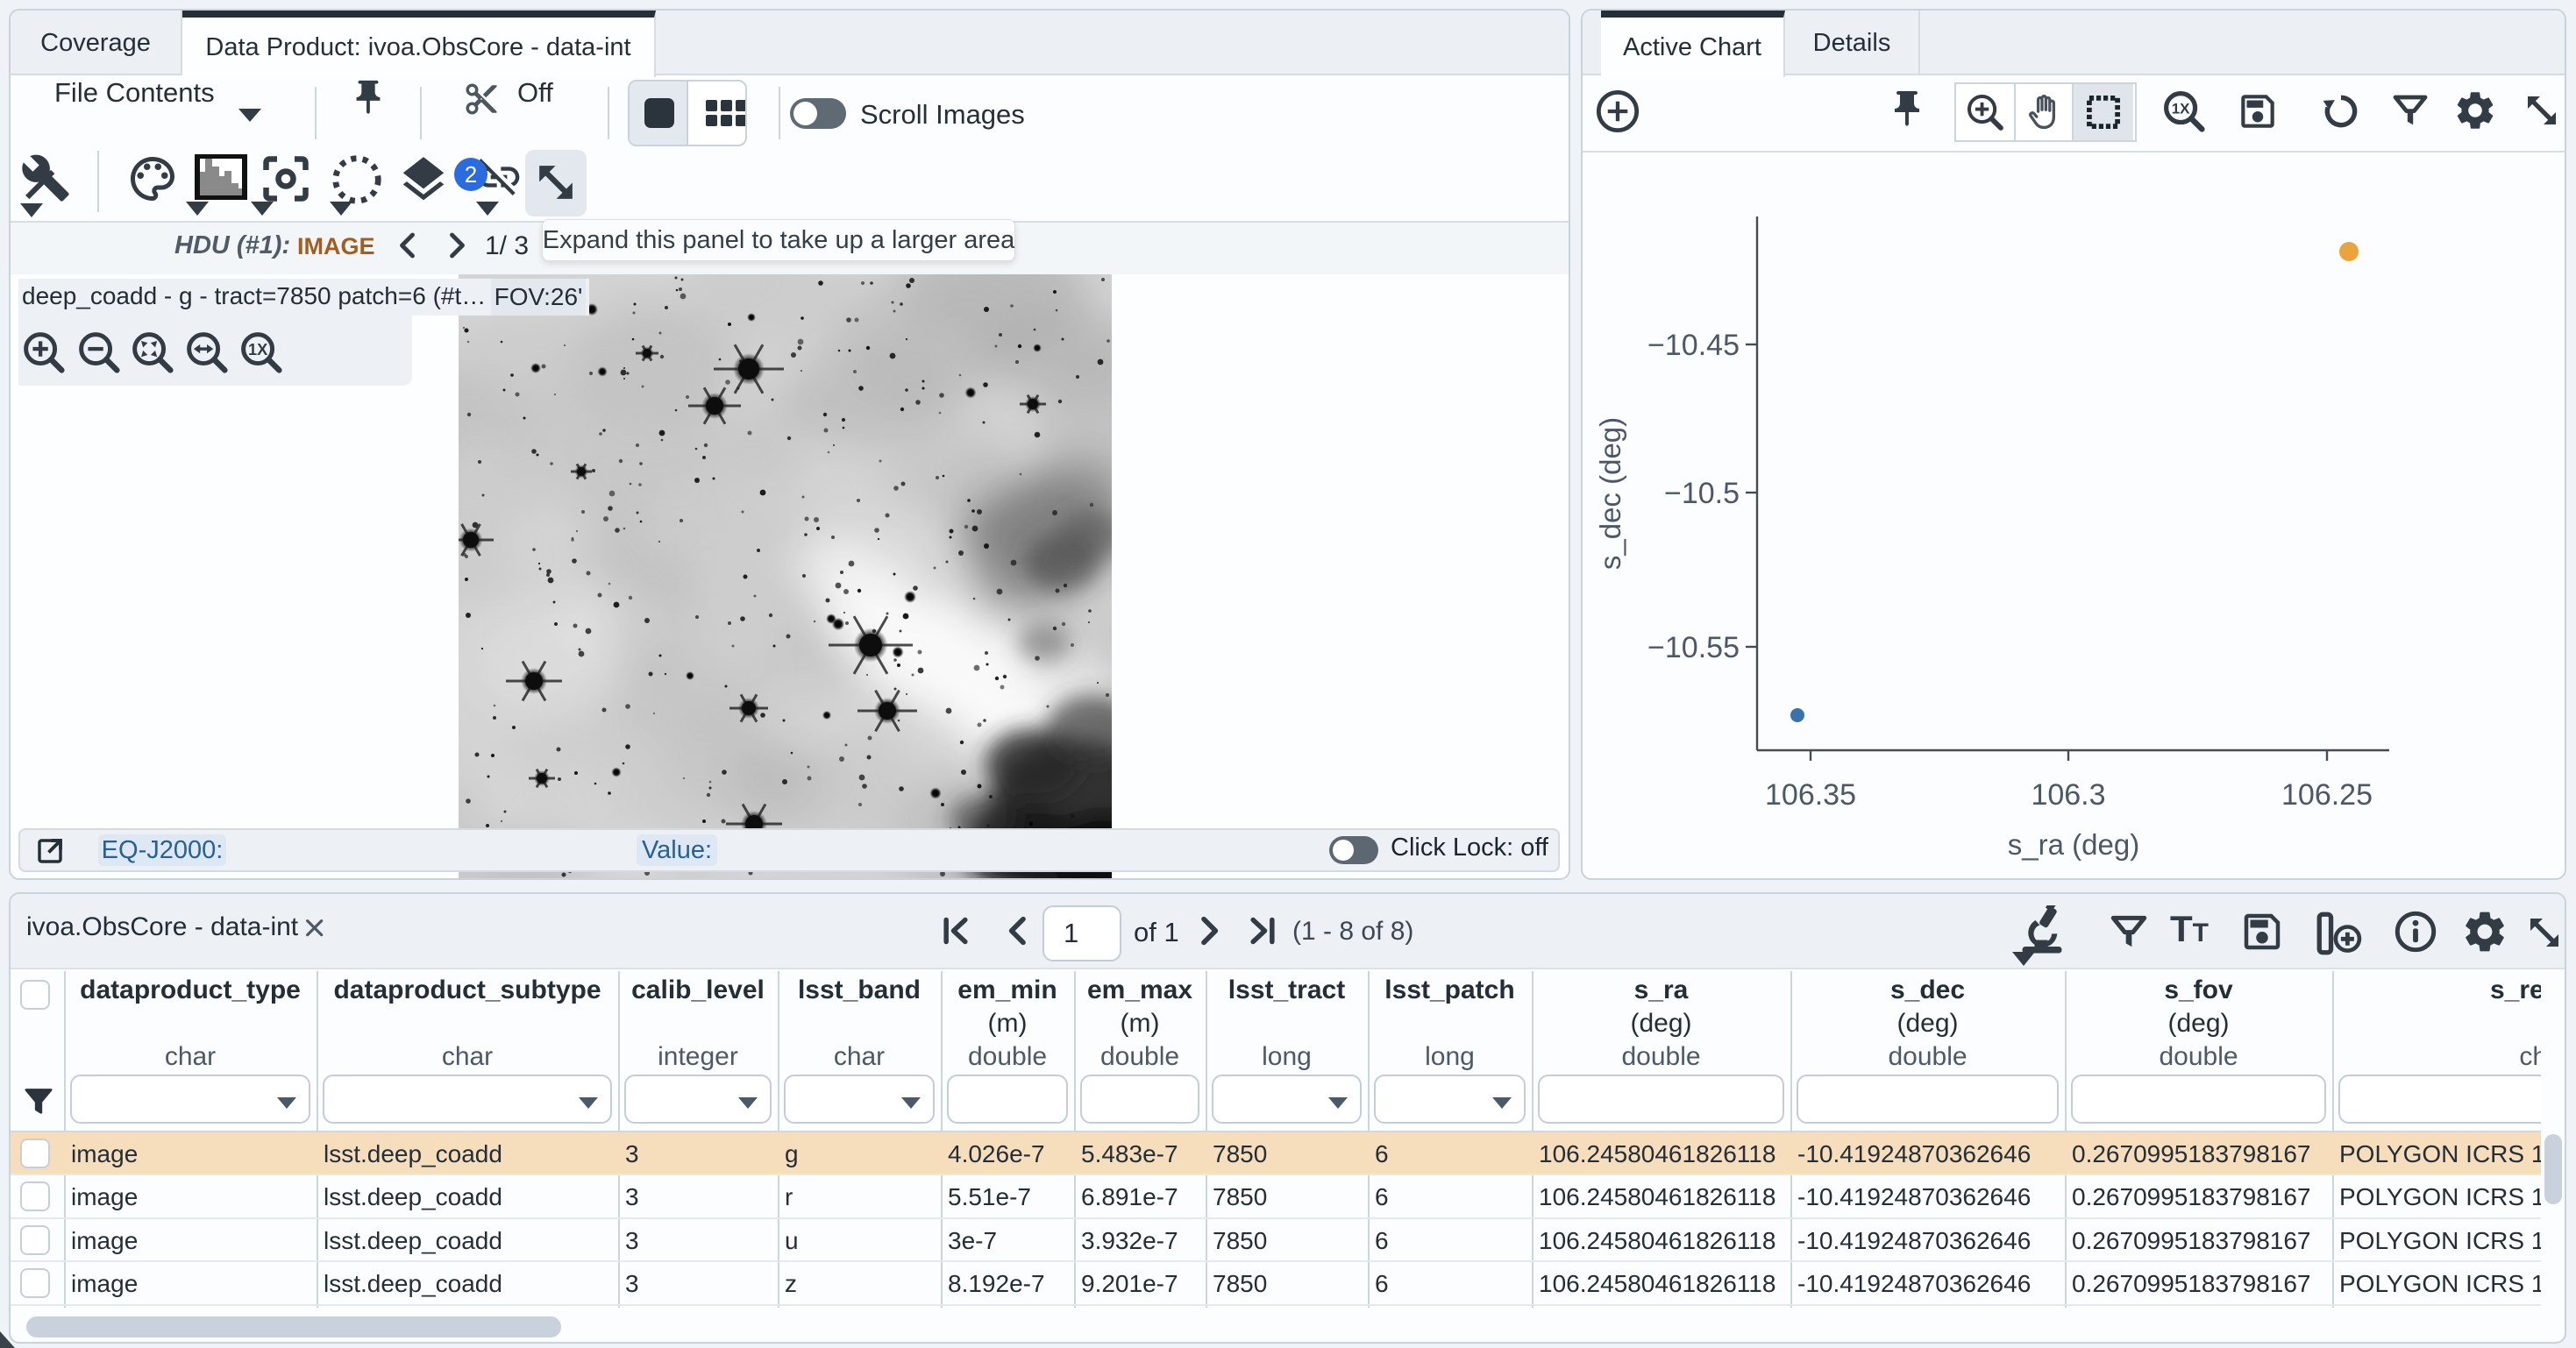 Image resolution: width=2576 pixels, height=1348 pixels. Describe the element at coordinates (1810, 795) in the screenshot. I see `svg-text: 106.35` at that location.